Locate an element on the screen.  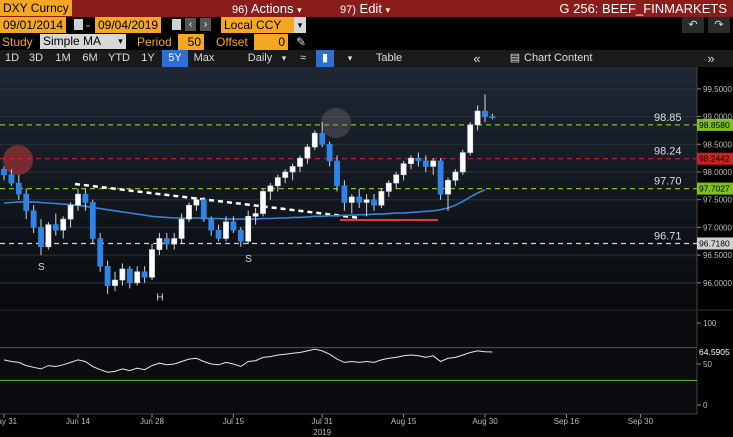
pattern-label: S is located at coordinates (41, 267).